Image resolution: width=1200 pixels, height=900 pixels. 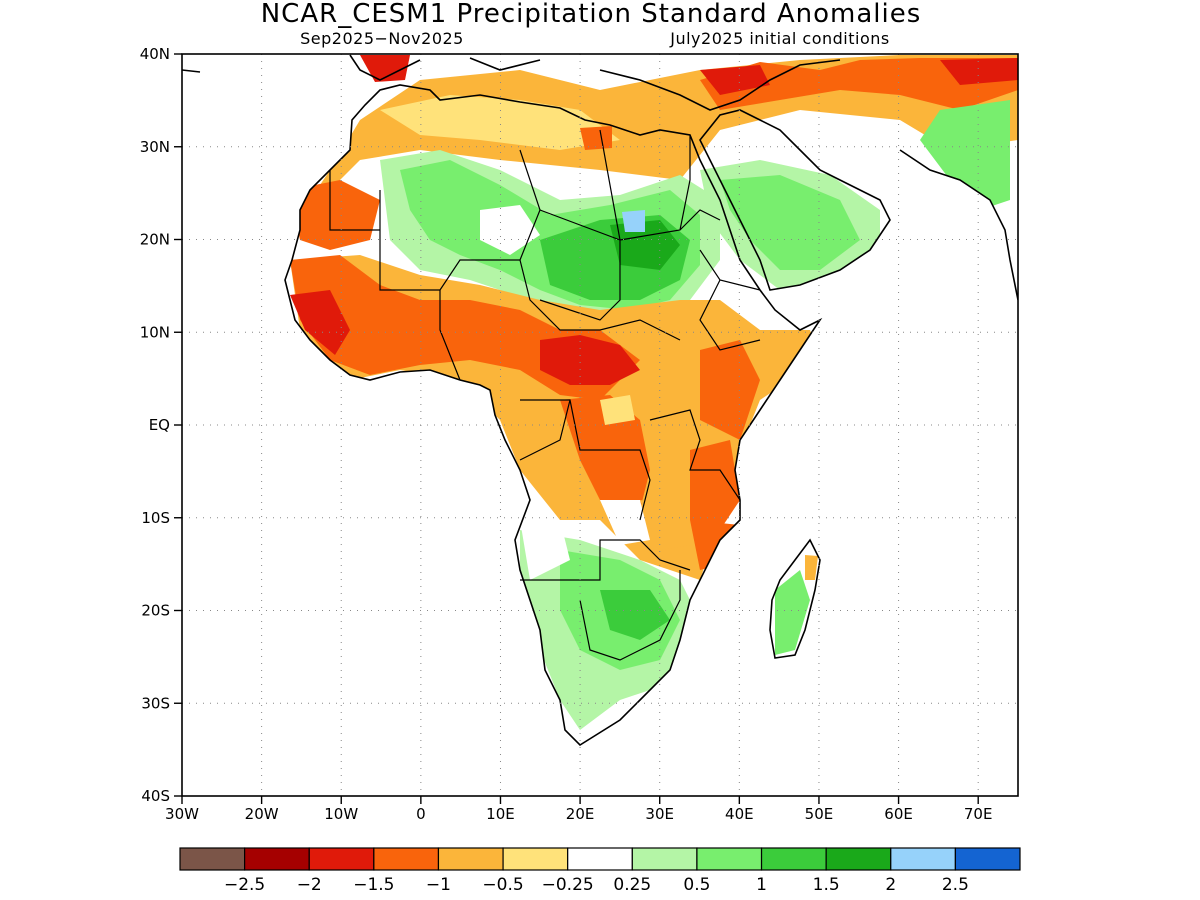 I want to click on lat-tick-label: 30N, so click(x=155, y=147).